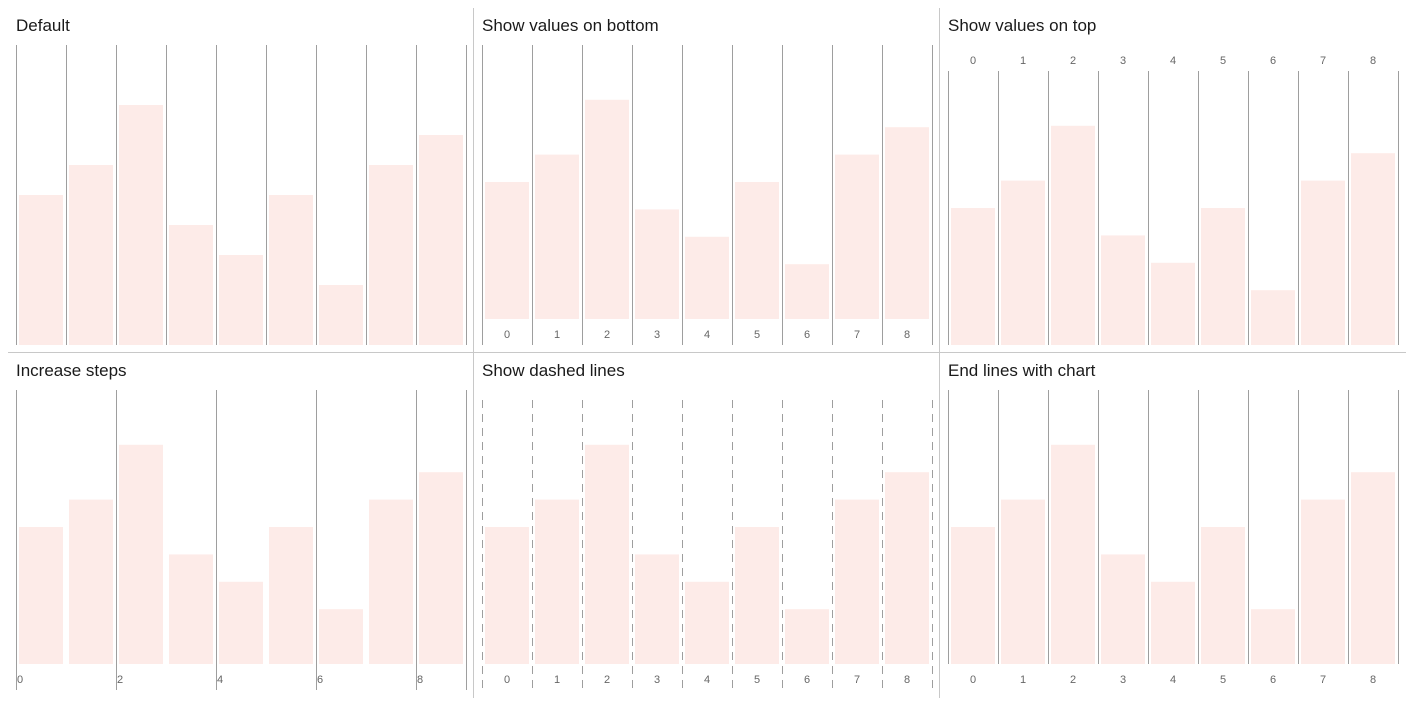 This screenshot has height=706, width=1414. Describe the element at coordinates (241, 195) in the screenshot. I see `bar-chart` at that location.